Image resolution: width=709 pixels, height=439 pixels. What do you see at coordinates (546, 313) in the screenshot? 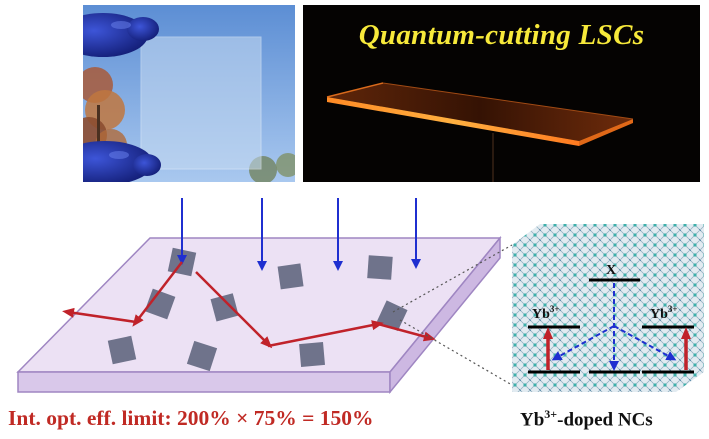
I see `label-yb-left: Yb3+` at bounding box center [546, 313].